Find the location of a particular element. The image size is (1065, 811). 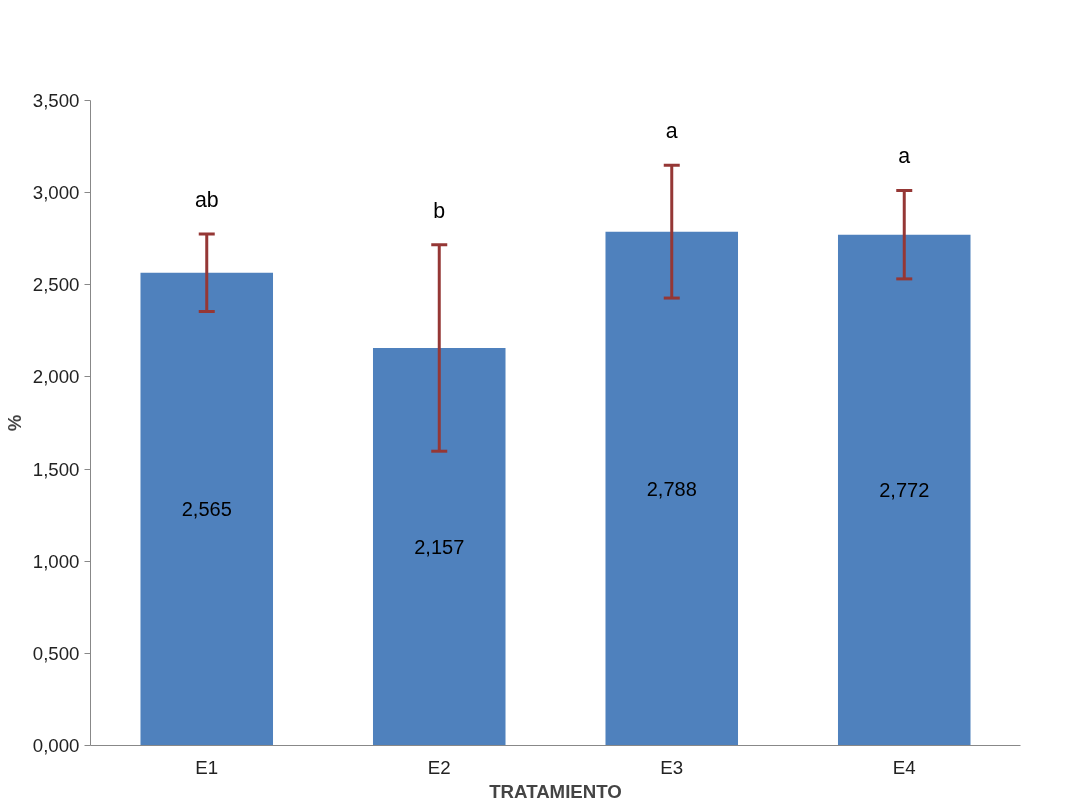

y-tick-label: 3,500 is located at coordinates (56, 100).